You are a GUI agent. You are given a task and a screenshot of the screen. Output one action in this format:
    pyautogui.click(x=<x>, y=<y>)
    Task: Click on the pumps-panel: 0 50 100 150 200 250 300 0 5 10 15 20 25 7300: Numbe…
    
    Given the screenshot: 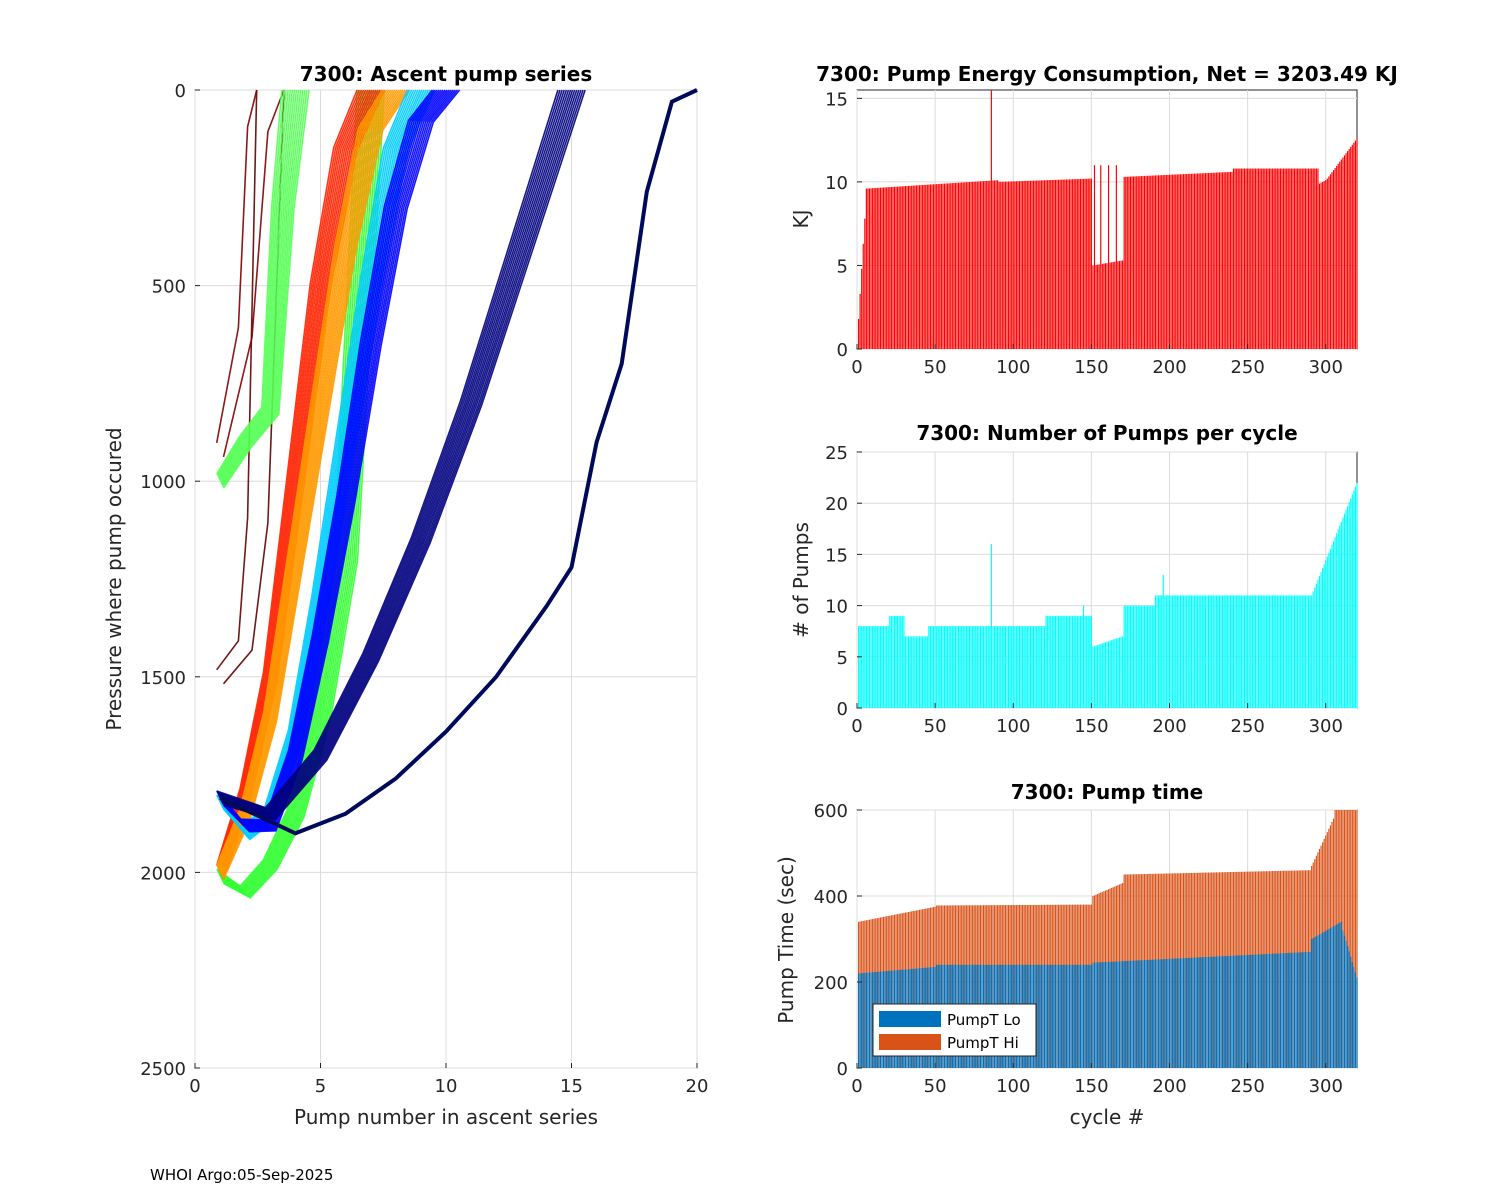 What is the action you would take?
    pyautogui.click(x=1073, y=579)
    